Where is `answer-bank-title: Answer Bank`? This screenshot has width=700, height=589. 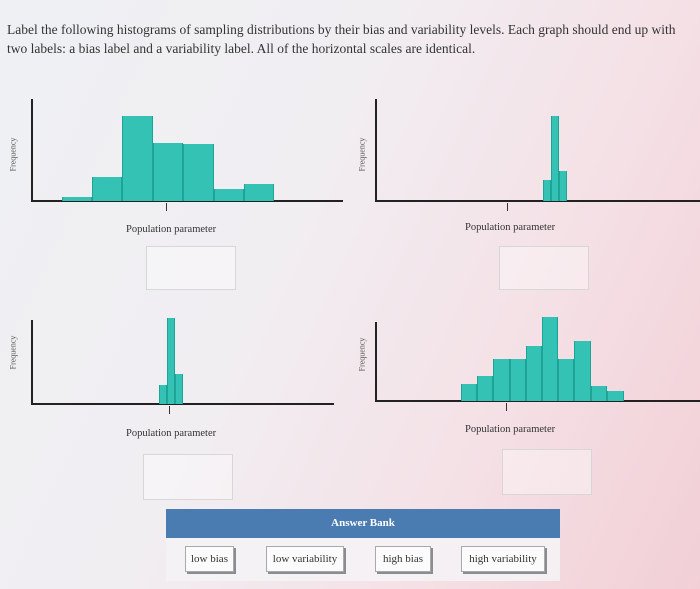 answer-bank-title: Answer Bank is located at coordinates (363, 523).